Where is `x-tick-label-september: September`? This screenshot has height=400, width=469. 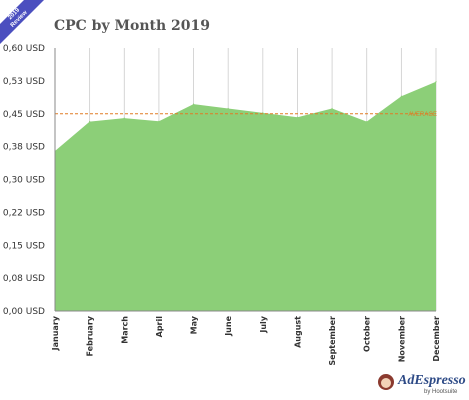
x-tick-label-september: September is located at coordinates (332, 341).